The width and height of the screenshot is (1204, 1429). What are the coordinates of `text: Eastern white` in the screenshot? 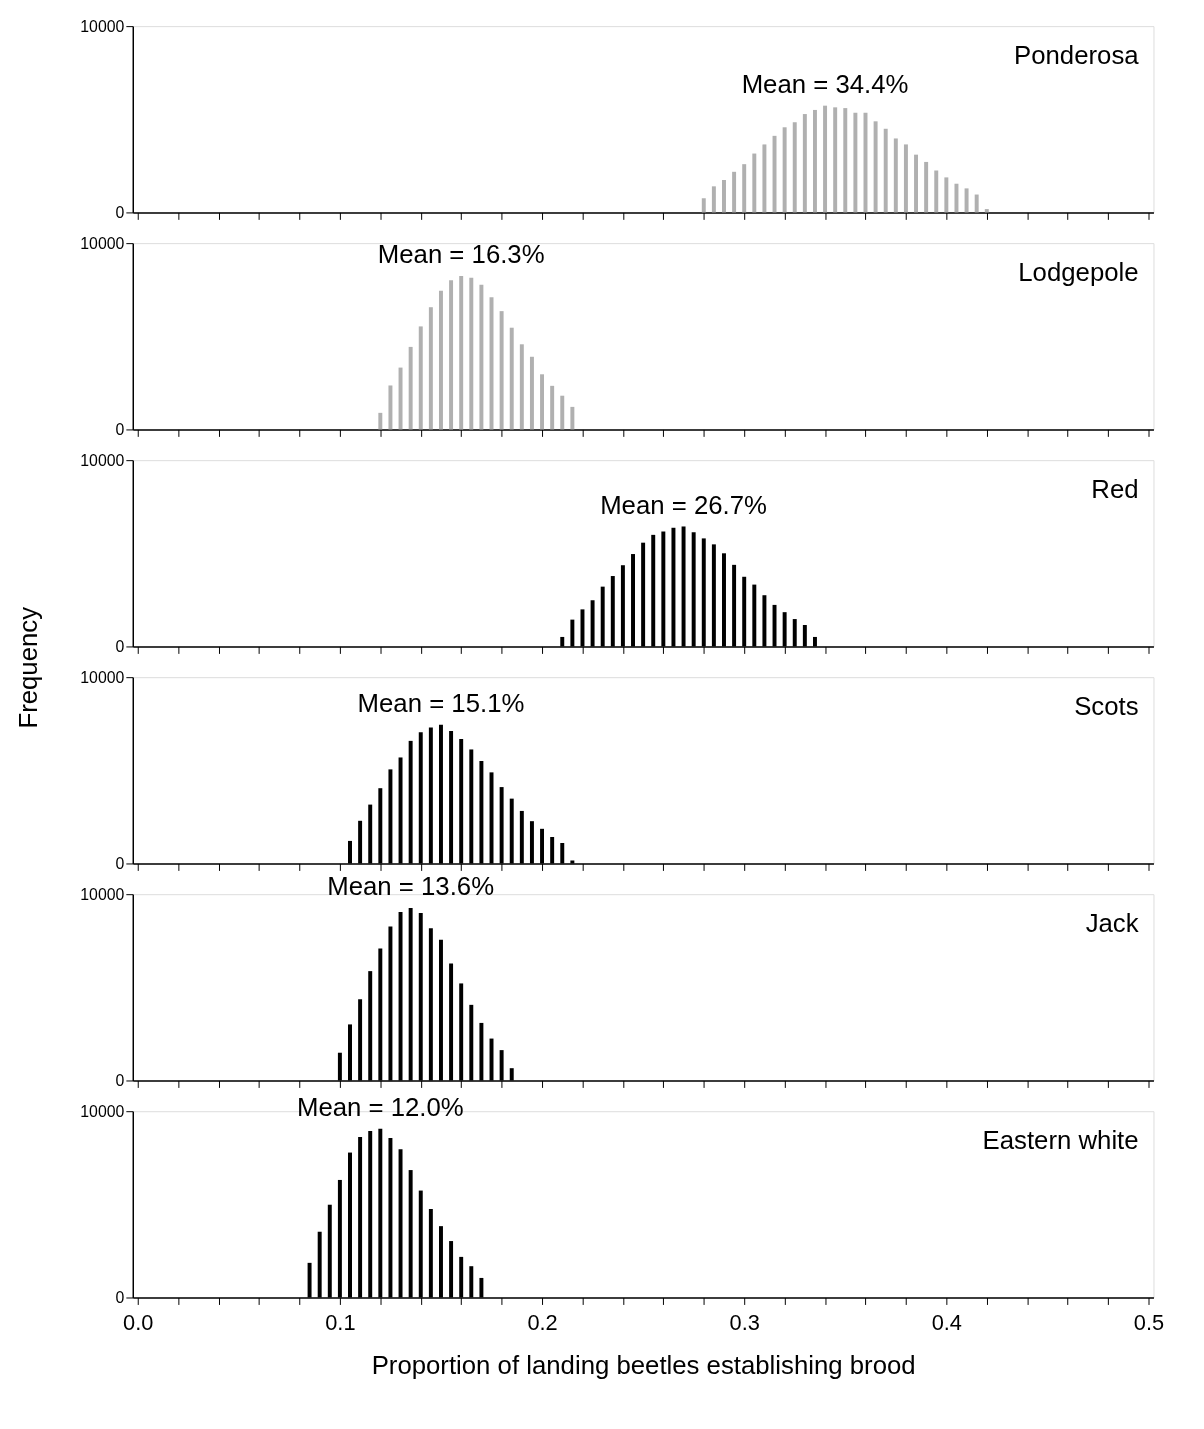 It's located at (1060, 1139).